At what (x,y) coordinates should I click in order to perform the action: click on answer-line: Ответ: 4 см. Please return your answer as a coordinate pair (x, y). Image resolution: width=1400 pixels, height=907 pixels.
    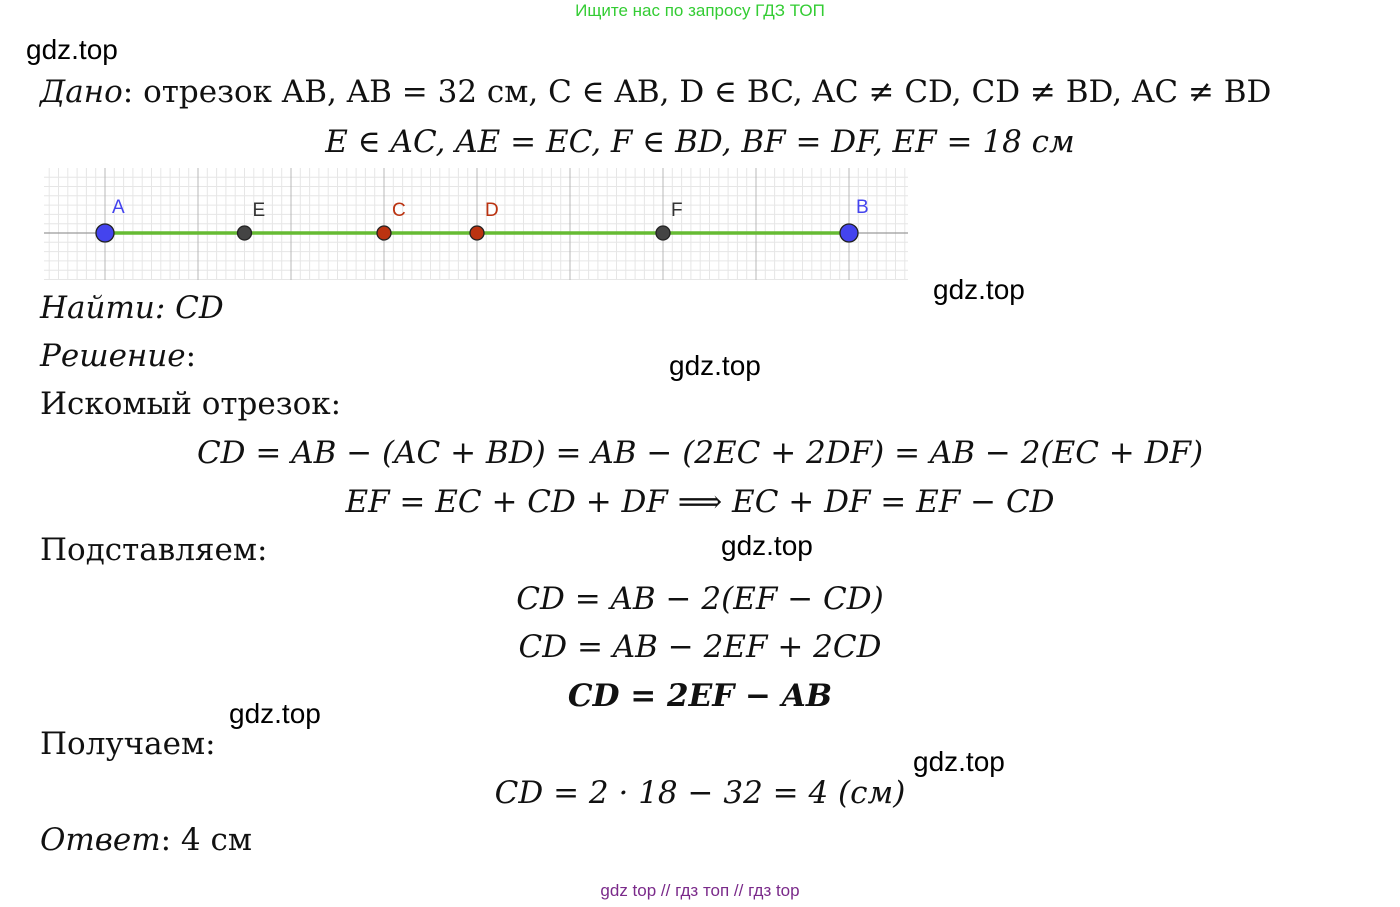
    Looking at the image, I should click on (146, 840).